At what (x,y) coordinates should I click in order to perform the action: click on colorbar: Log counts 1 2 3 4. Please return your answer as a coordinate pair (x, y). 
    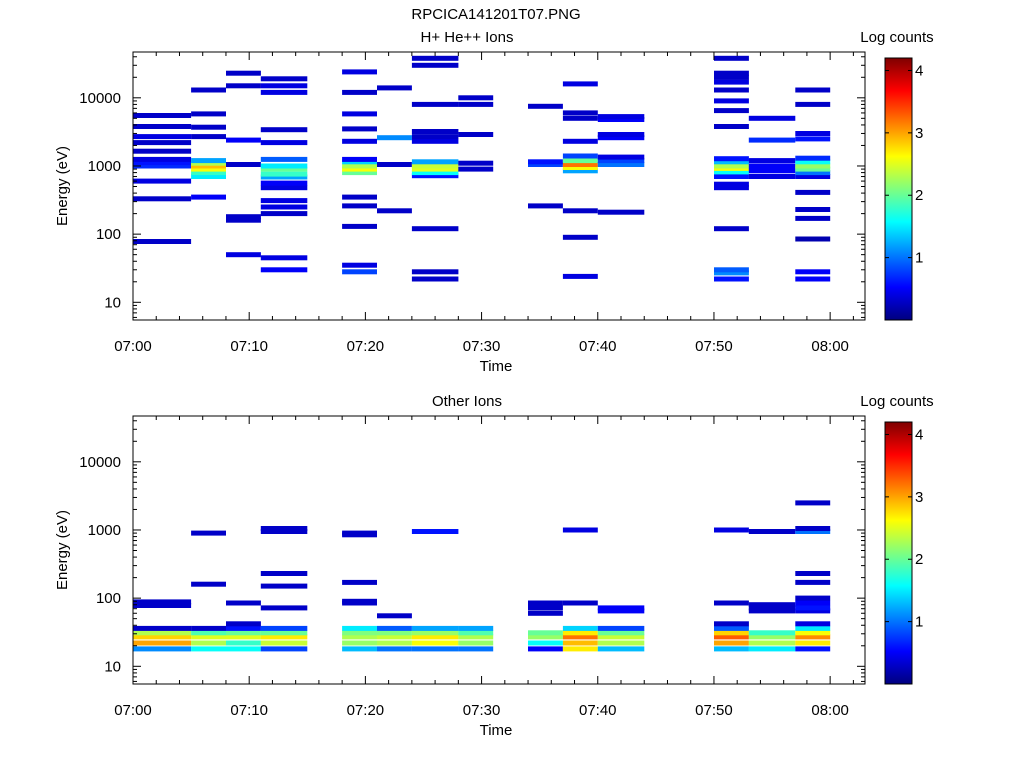
    Looking at the image, I should click on (897, 175).